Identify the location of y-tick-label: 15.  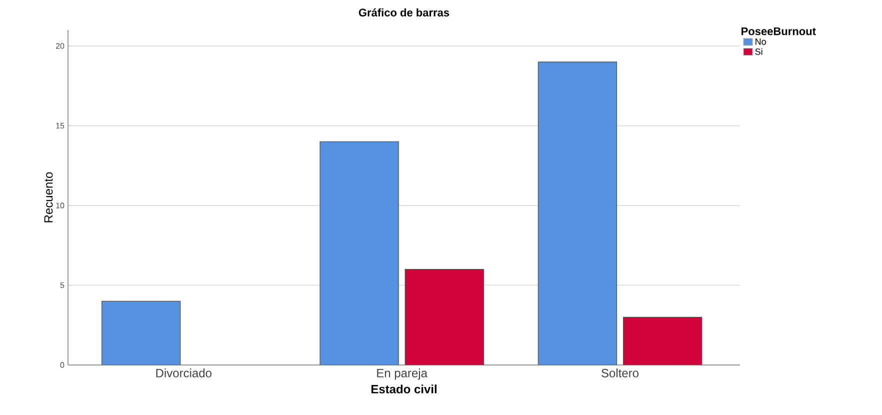
(60, 125).